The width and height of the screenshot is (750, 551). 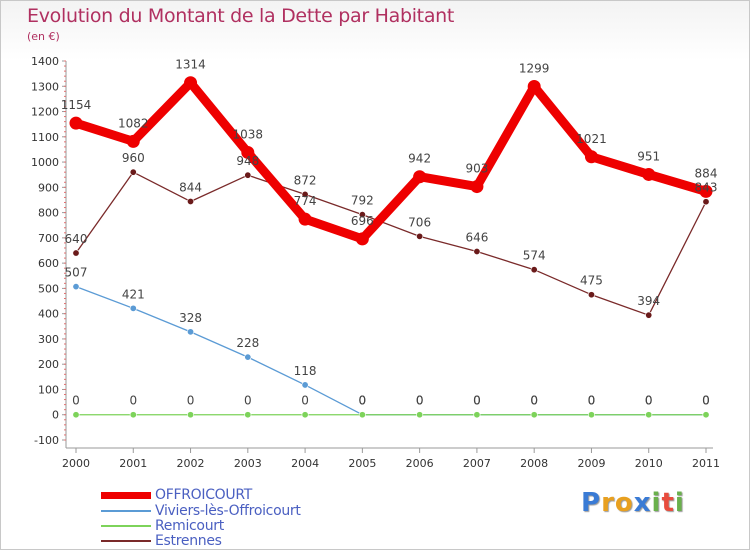 What do you see at coordinates (126, 495) in the screenshot?
I see `legend-swatch-offroicourt` at bounding box center [126, 495].